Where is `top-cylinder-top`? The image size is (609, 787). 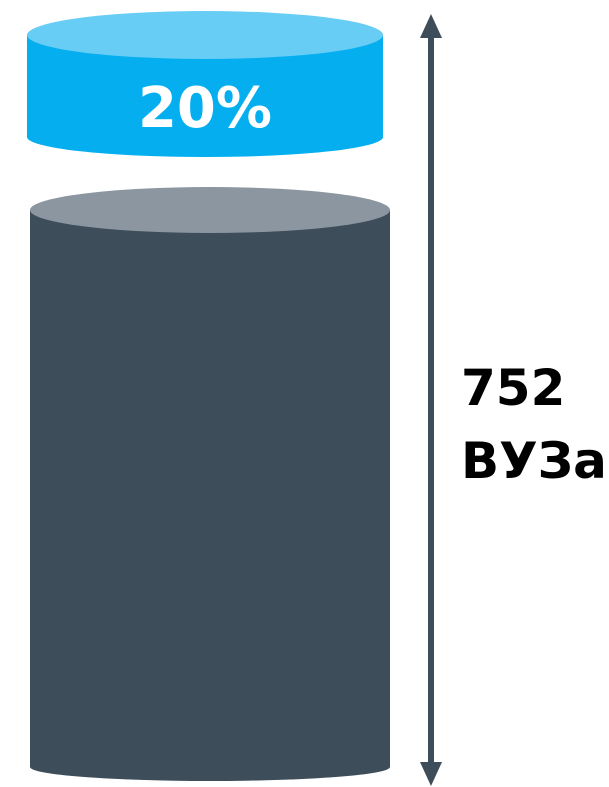
top-cylinder-top is located at coordinates (205, 35).